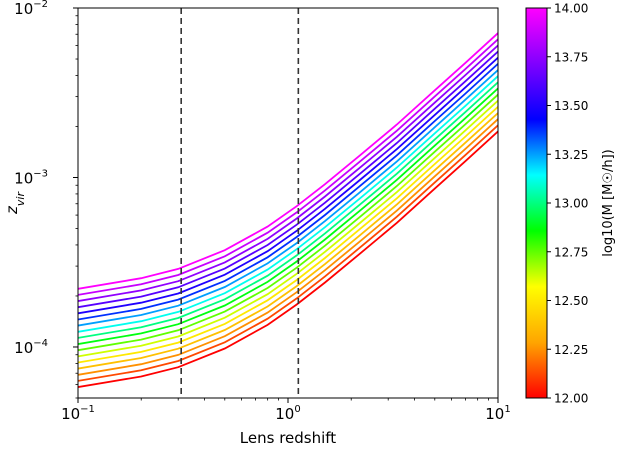  I want to click on colorbar, so click(536, 203).